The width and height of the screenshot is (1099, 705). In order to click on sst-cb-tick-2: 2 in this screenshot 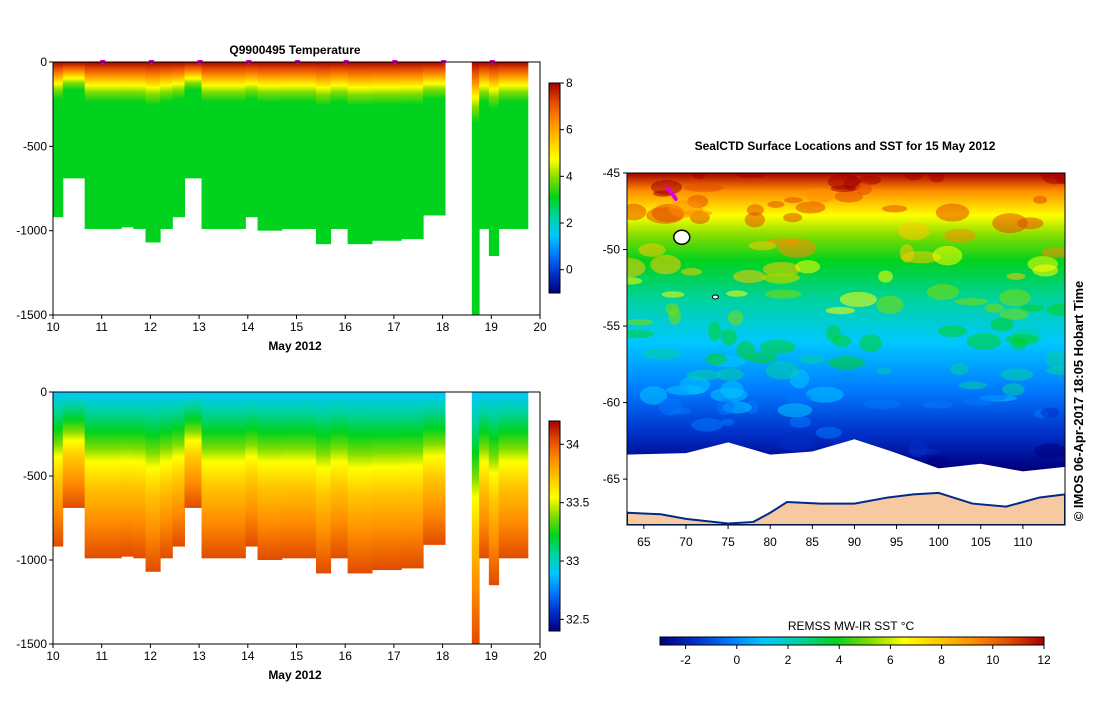, I will do `click(788, 660)`.